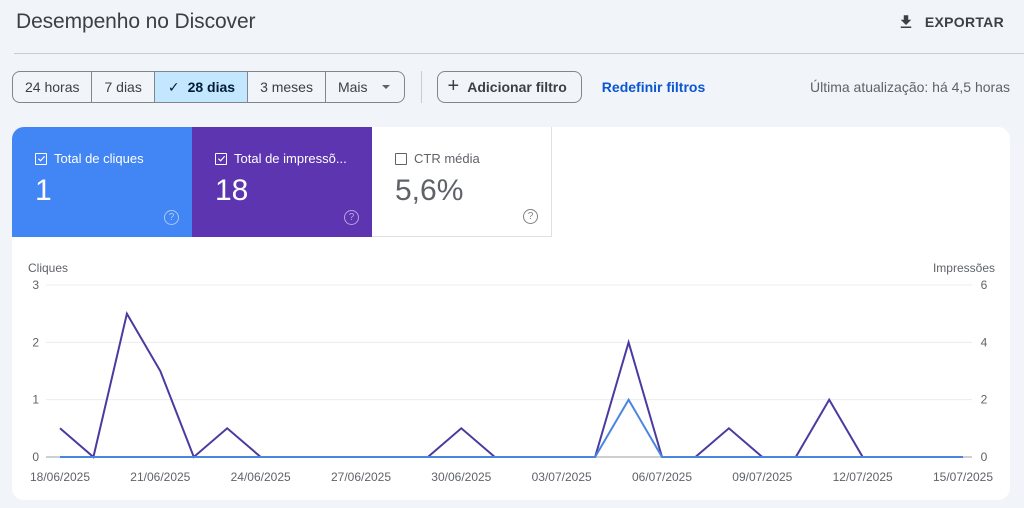 The image size is (1024, 508). Describe the element at coordinates (385, 87) in the screenshot. I see `caret-down-icon` at that location.